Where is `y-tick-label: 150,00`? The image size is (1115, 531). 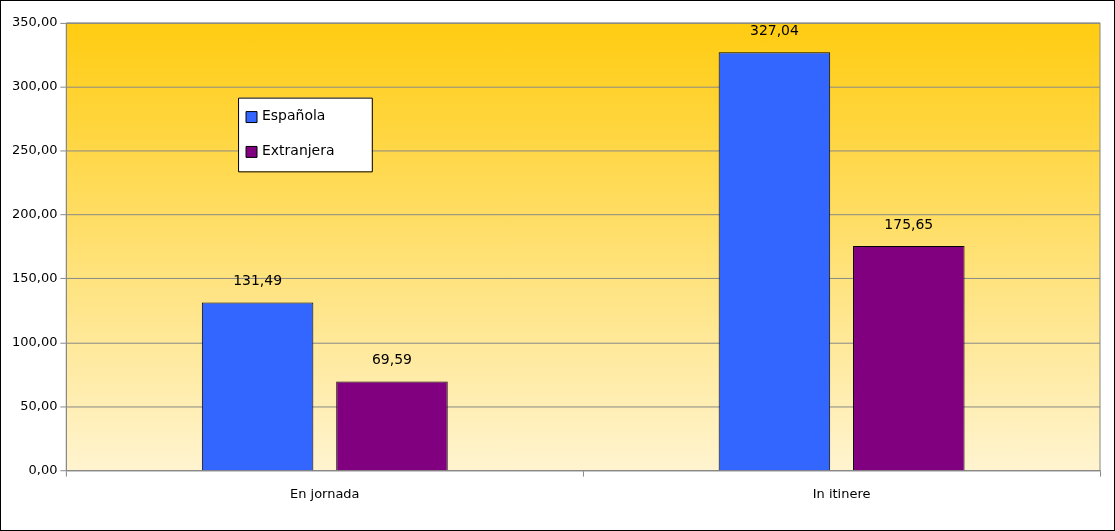 y-tick-label: 150,00 is located at coordinates (35, 278).